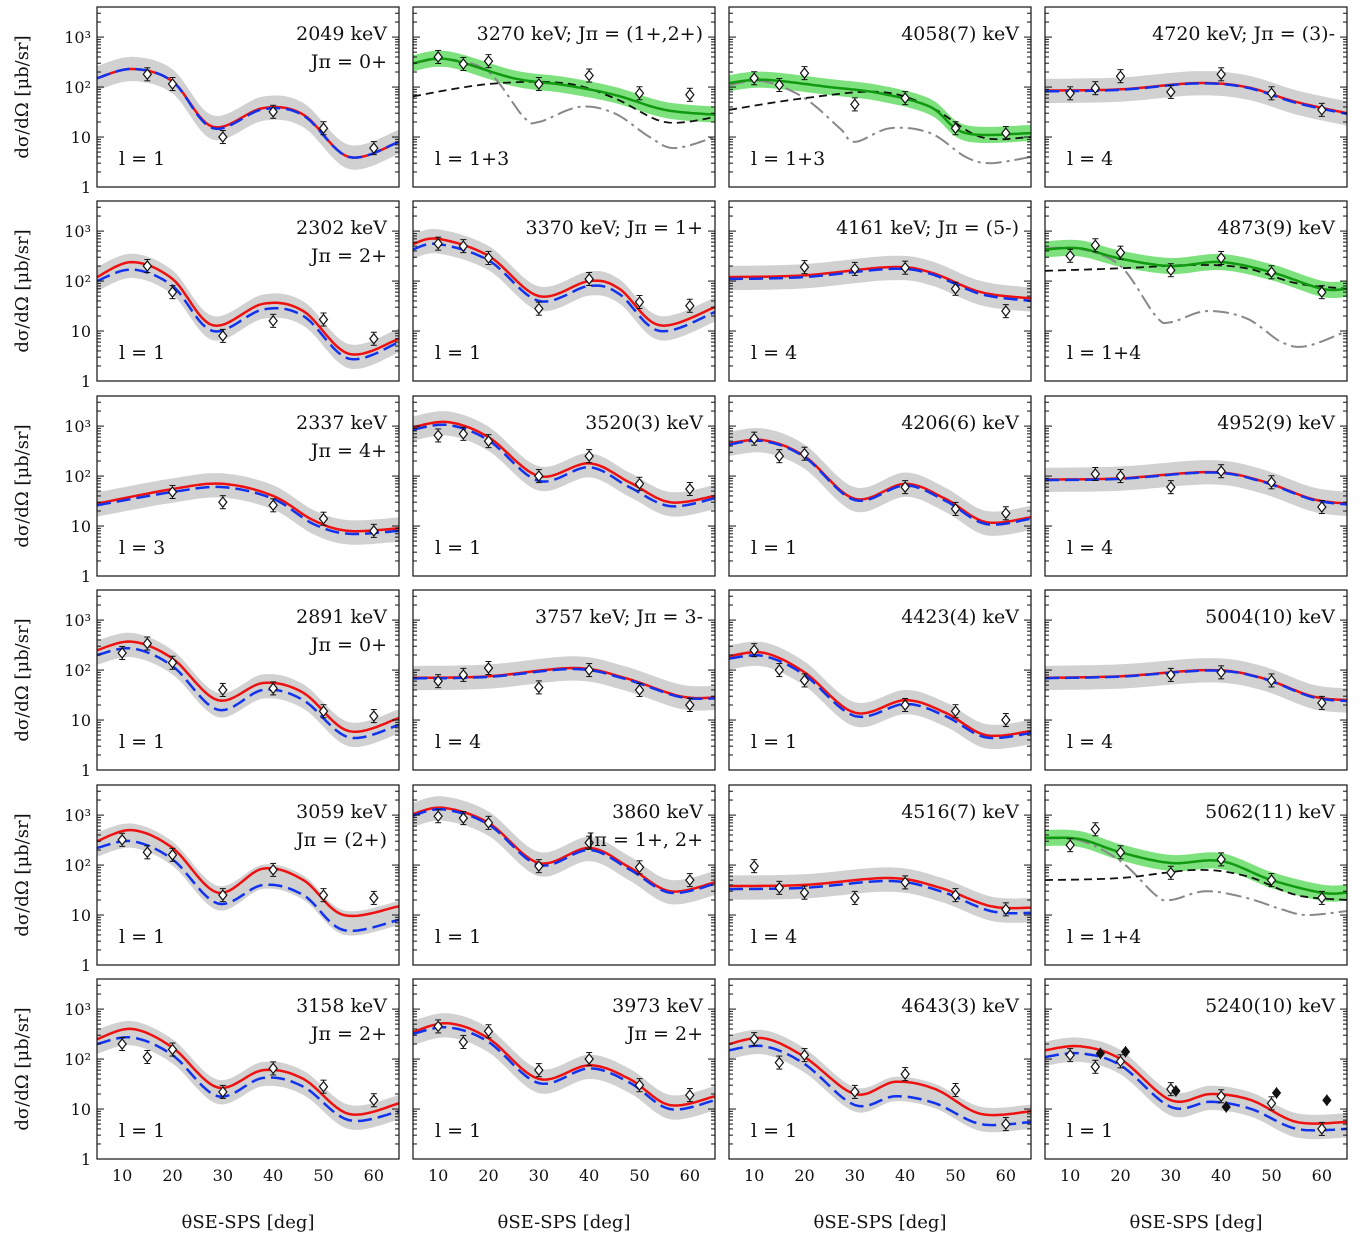  I want to click on y-tick-label: 1, so click(86, 770).